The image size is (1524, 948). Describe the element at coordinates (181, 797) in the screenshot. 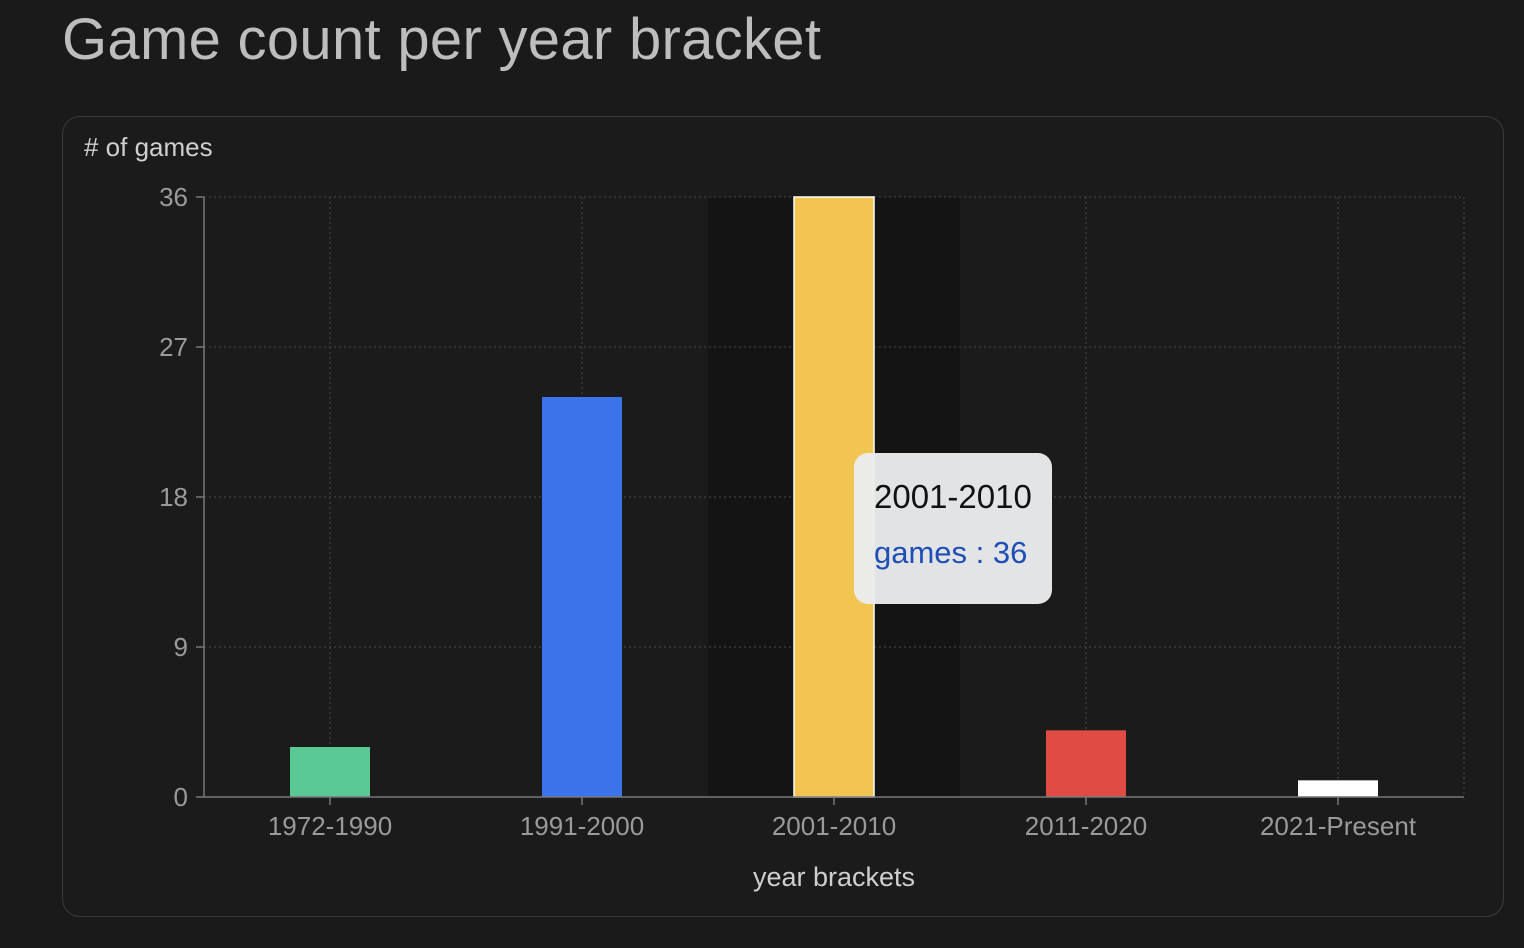

I see `y-tick-label: 0` at that location.